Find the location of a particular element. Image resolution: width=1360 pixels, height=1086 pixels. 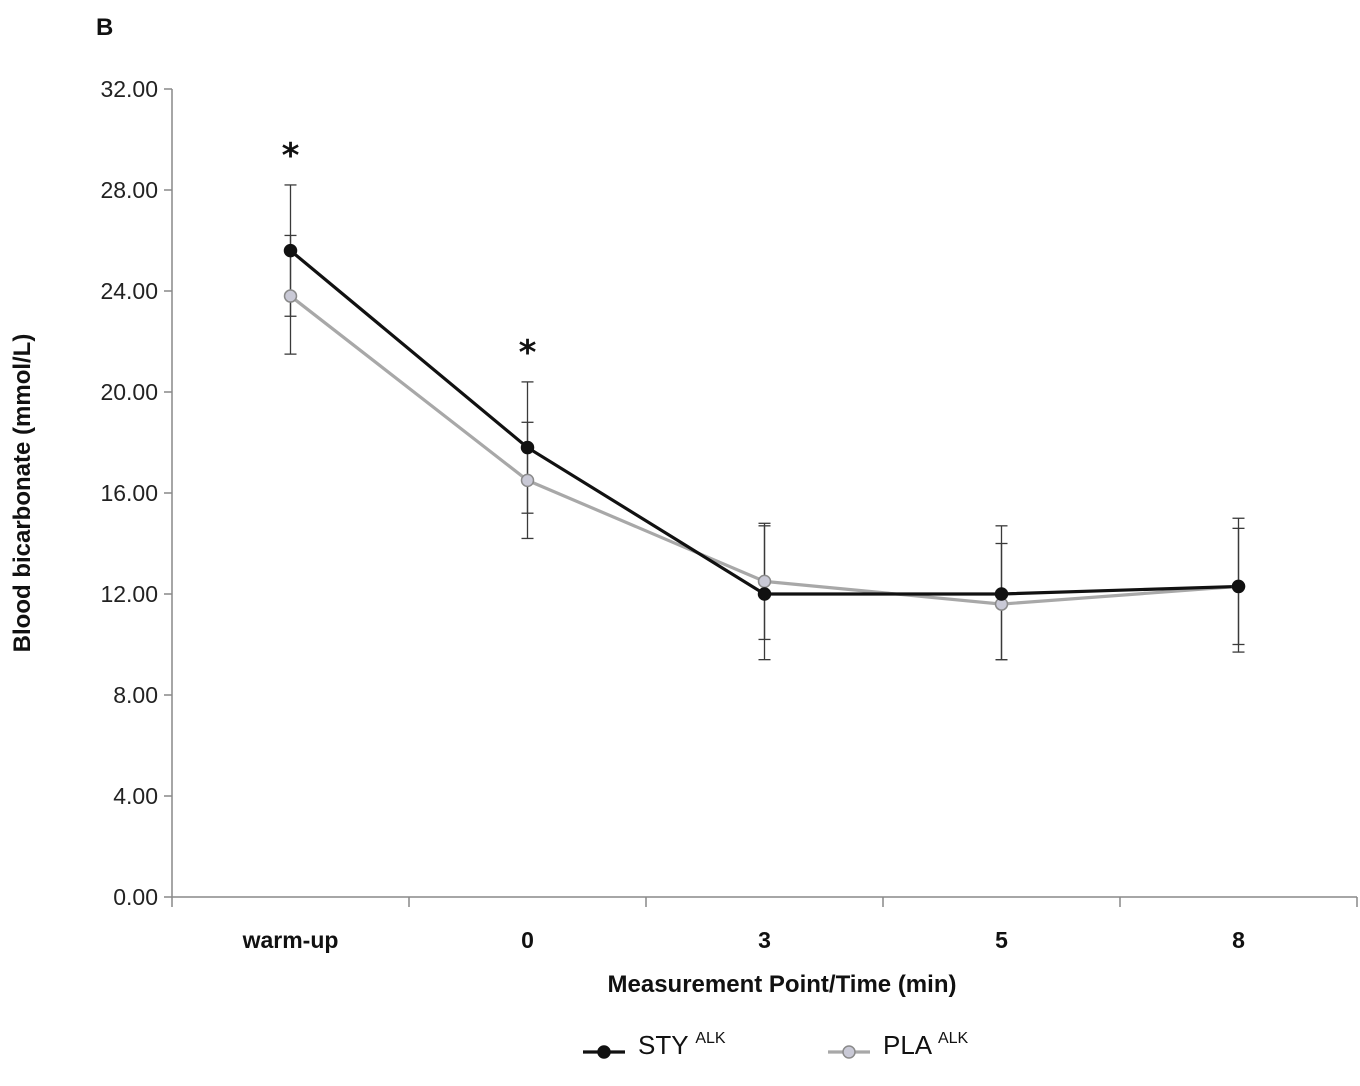

significance-annotations: ** is located at coordinates (409, 254).